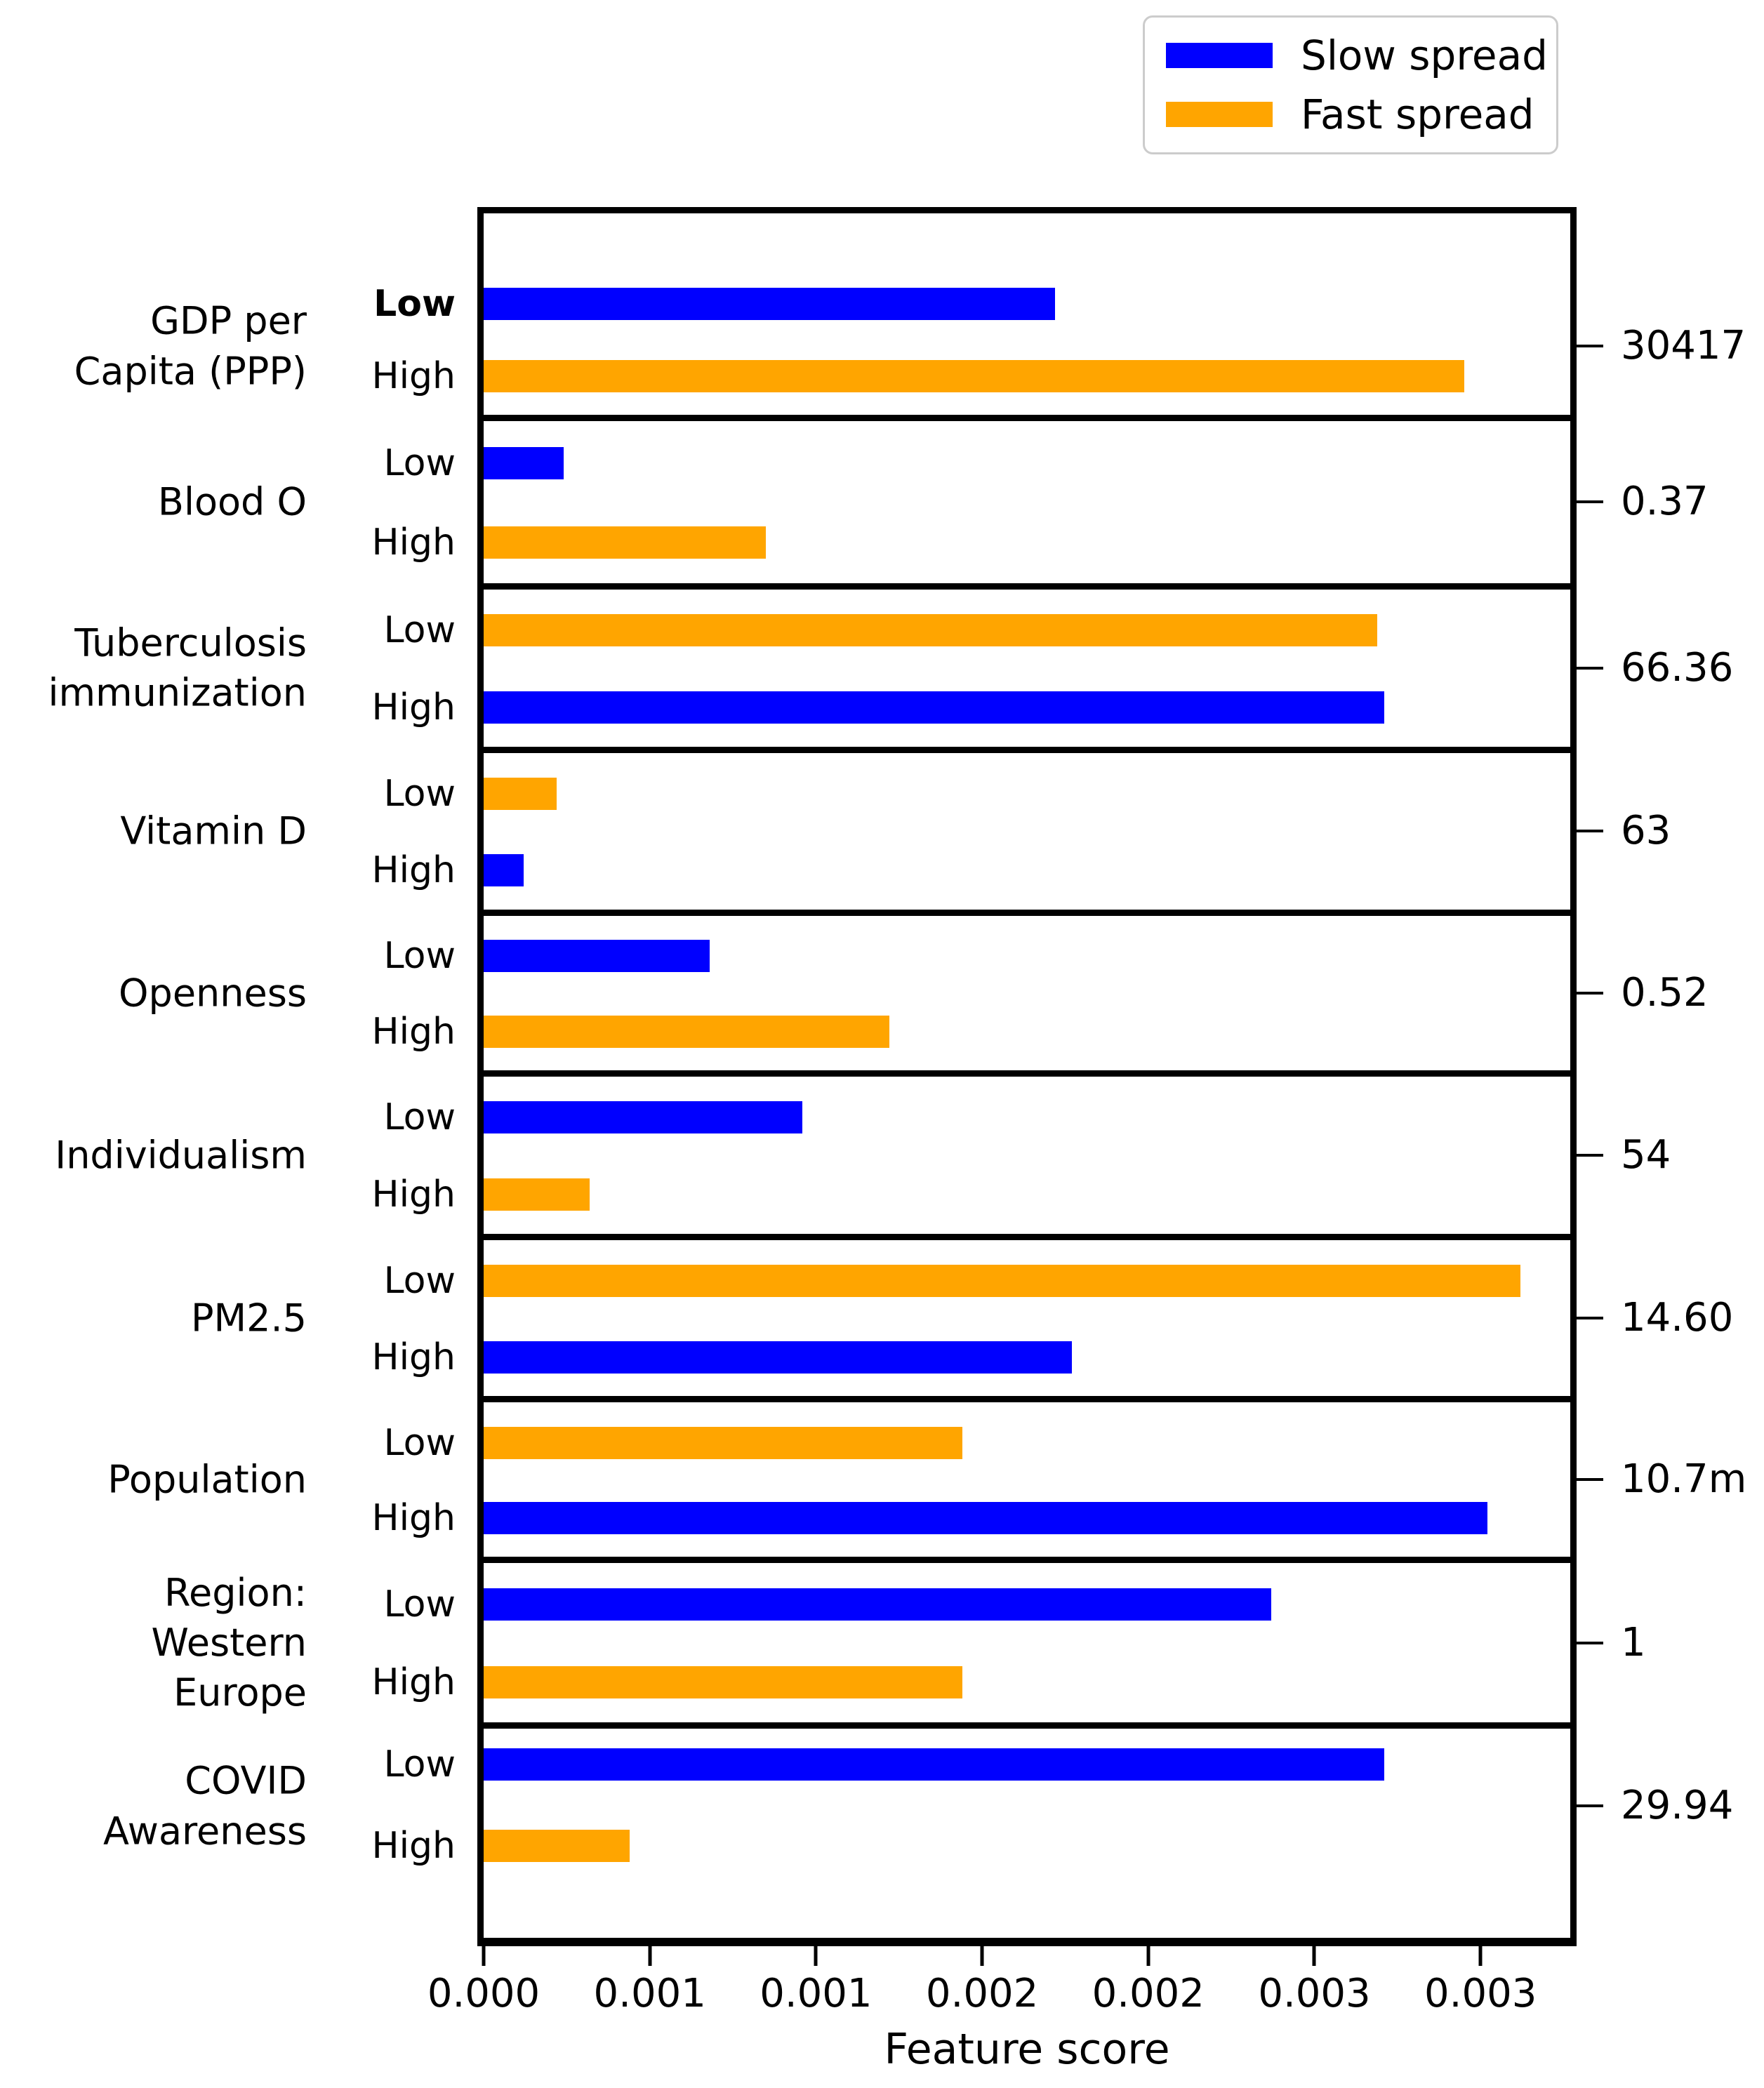 The width and height of the screenshot is (1764, 2088). Describe the element at coordinates (918, 1833) in the screenshot. I see `feature-panel: COVID Awareness Low High 29.94` at that location.